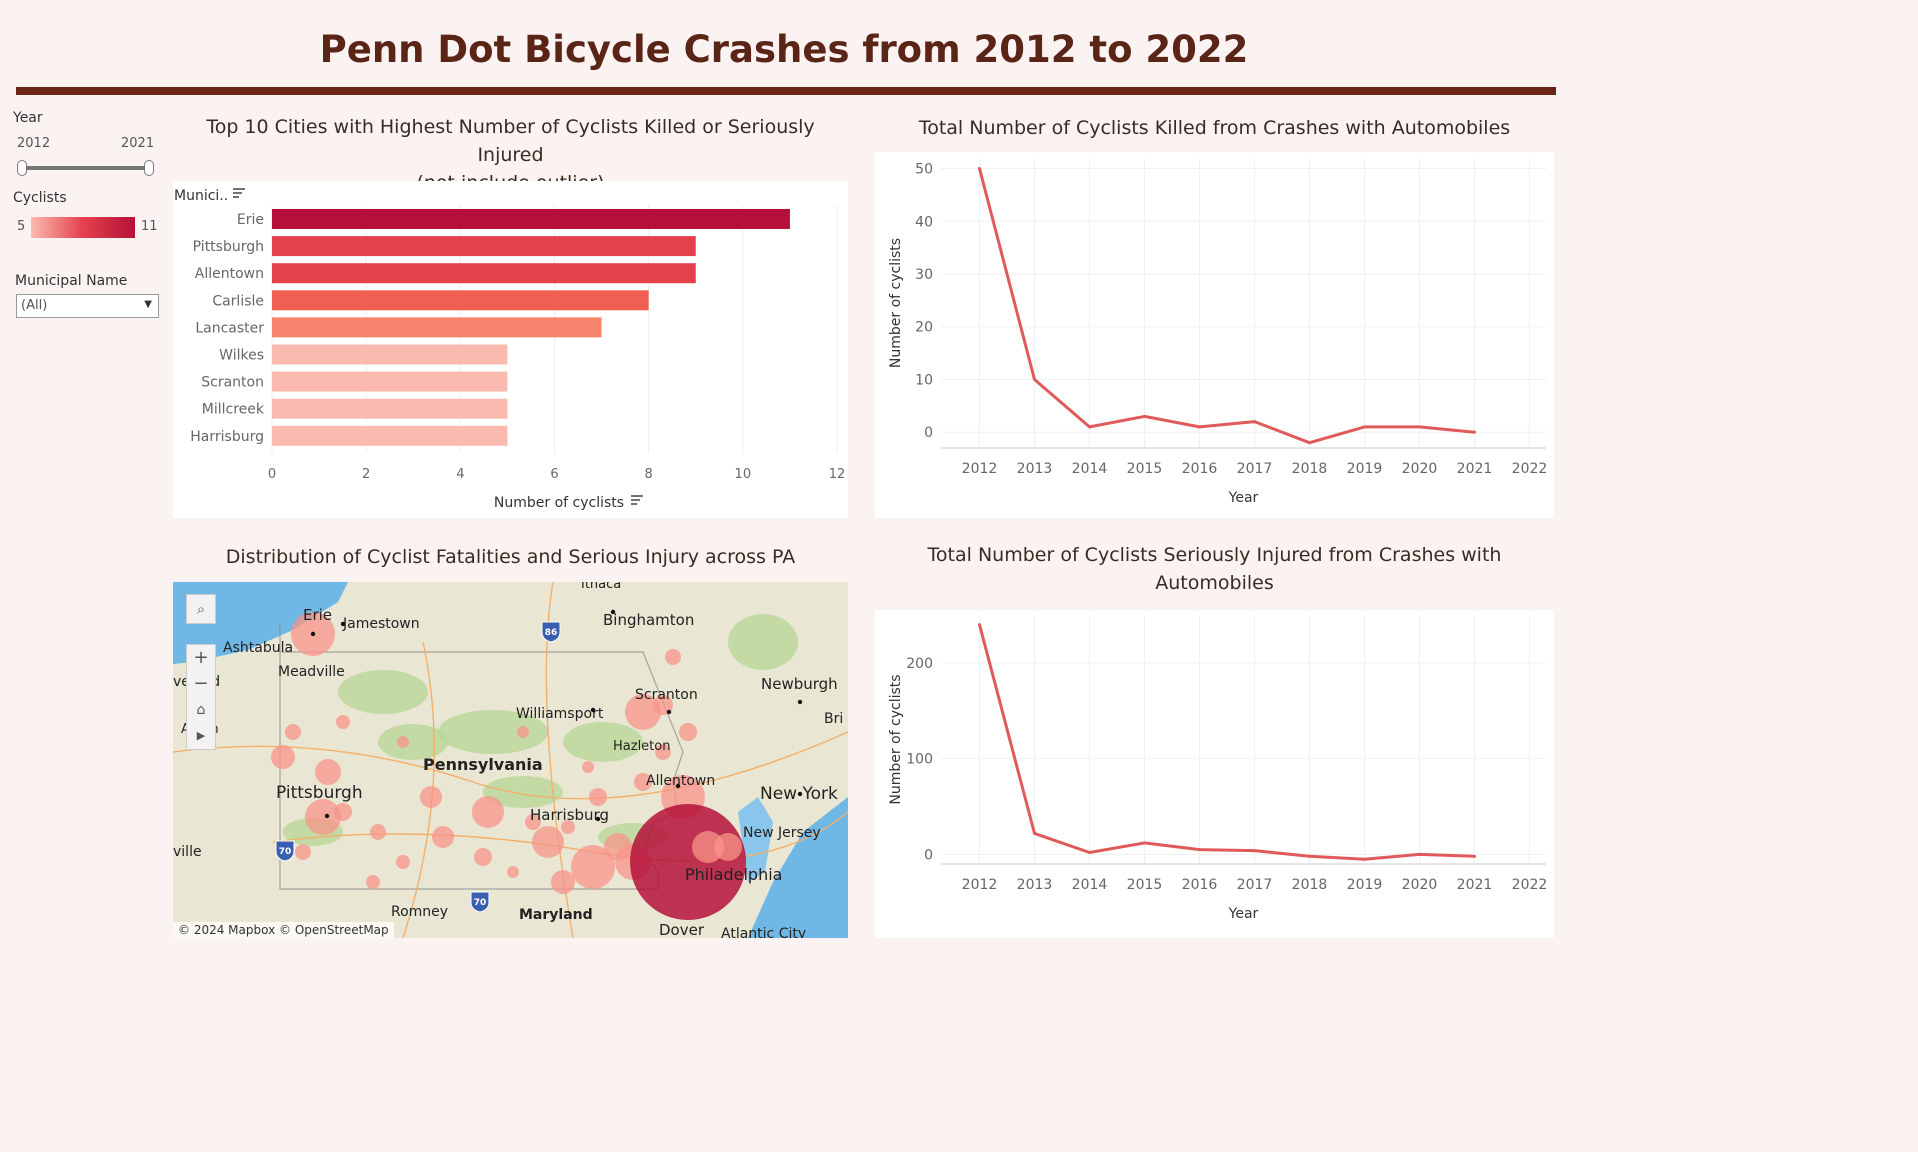  I want to click on zoom-in-icon: +, so click(201, 657).